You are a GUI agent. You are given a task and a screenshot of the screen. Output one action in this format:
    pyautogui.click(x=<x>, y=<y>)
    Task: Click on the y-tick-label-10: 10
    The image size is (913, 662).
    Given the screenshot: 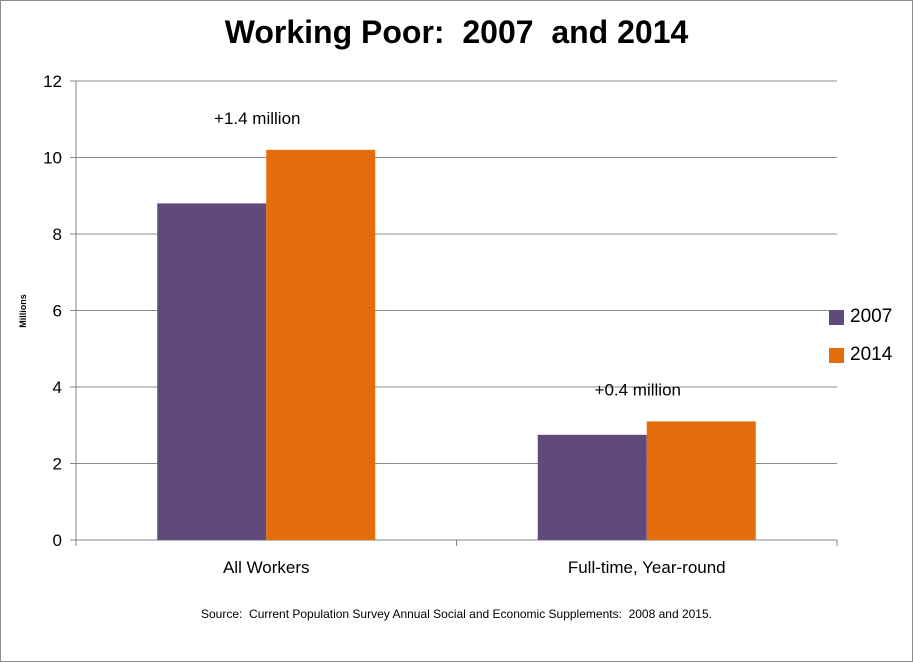 What is the action you would take?
    pyautogui.click(x=52, y=158)
    